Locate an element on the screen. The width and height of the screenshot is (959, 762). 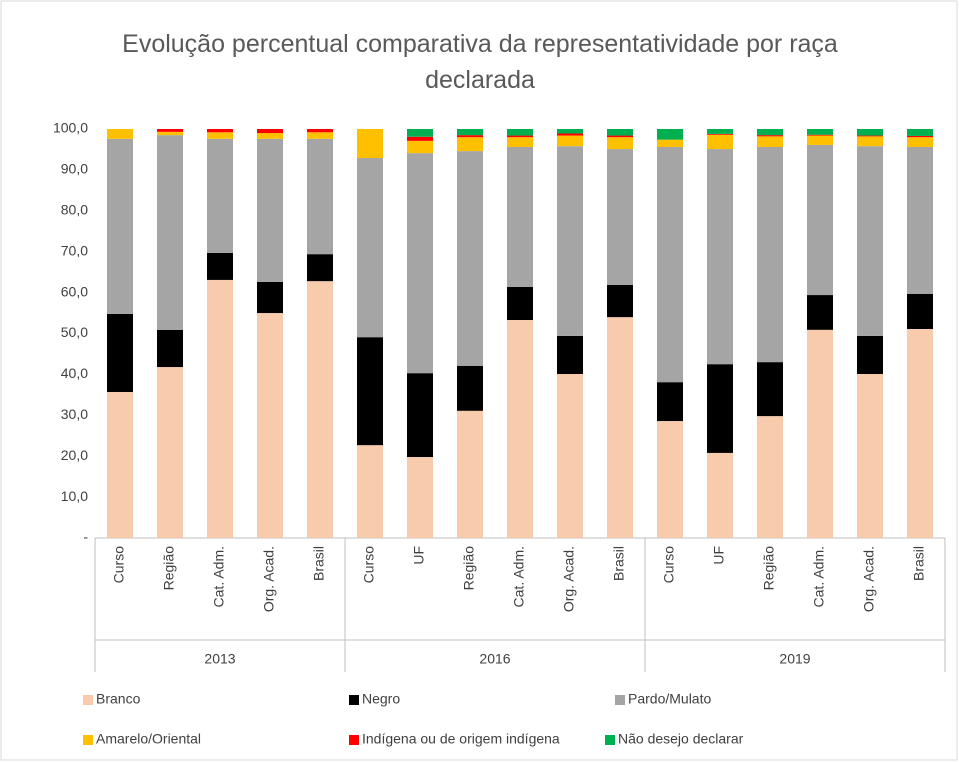
legend-label: Pardo/Mulato is located at coordinates (669, 699).